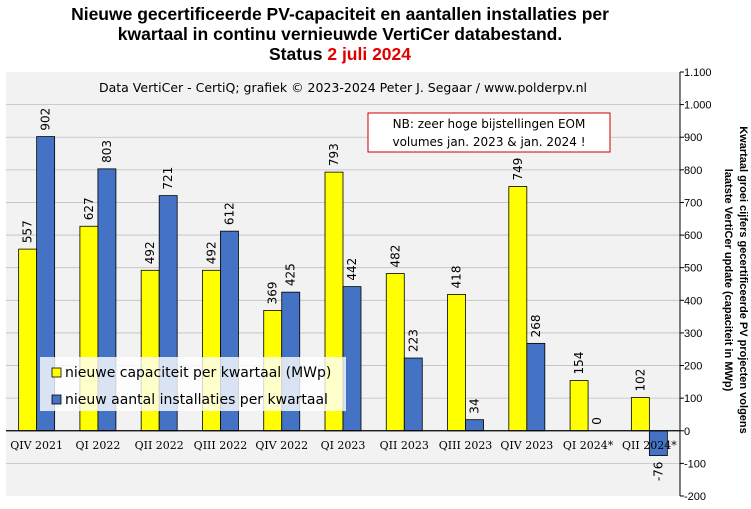 Image resolution: width=751 pixels, height=509 pixels. What do you see at coordinates (526, 445) in the screenshot?
I see `x-tick-label: QIV 2023` at bounding box center [526, 445].